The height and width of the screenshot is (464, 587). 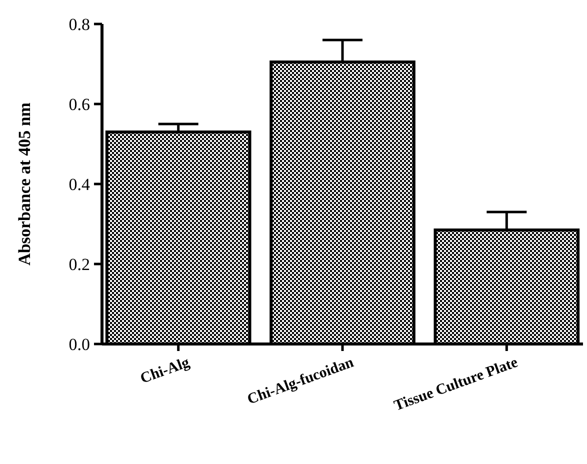 What do you see at coordinates (79, 264) in the screenshot?
I see `y-tick-label: 0.2` at bounding box center [79, 264].